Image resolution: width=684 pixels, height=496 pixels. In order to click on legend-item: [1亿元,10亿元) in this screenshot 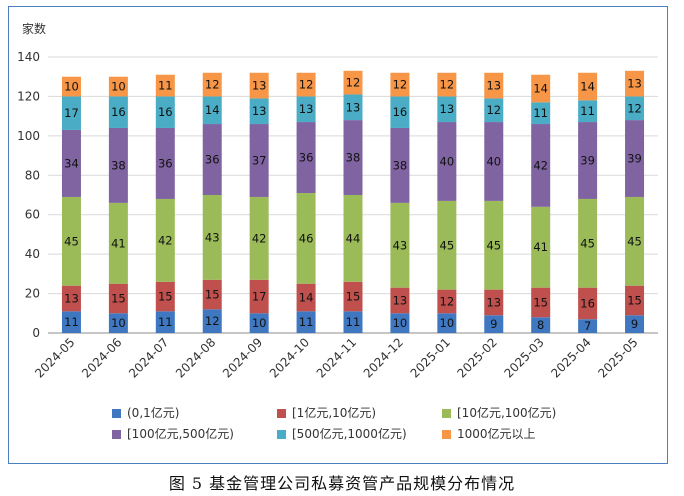, I will do `click(326, 412)`.